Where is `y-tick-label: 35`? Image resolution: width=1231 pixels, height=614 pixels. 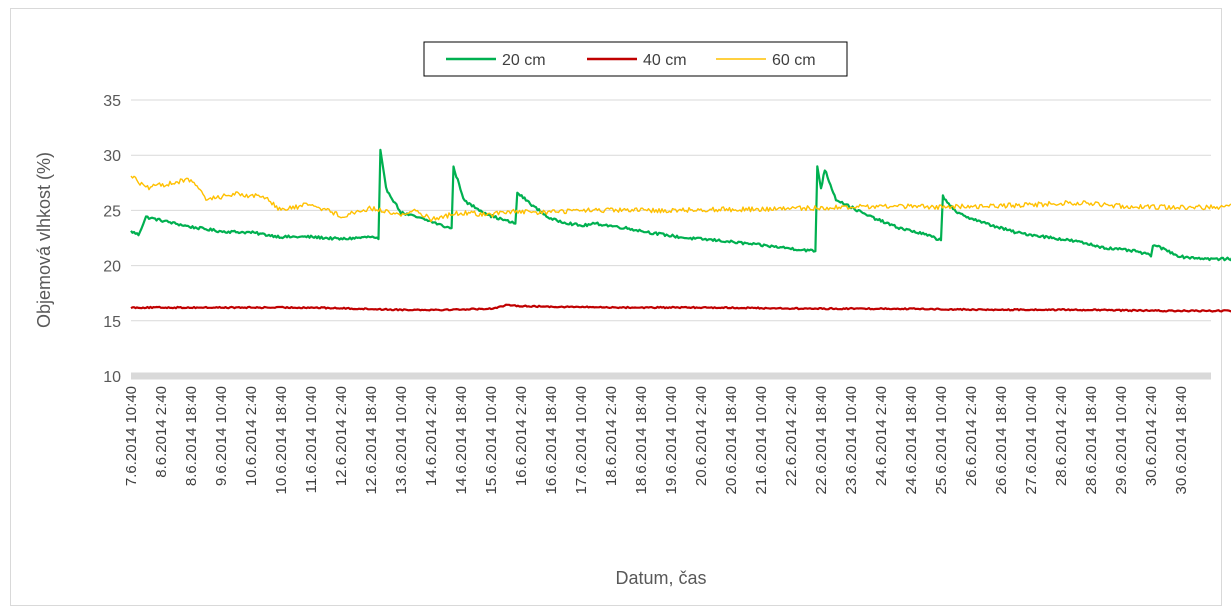 y-tick-label: 35 is located at coordinates (112, 101).